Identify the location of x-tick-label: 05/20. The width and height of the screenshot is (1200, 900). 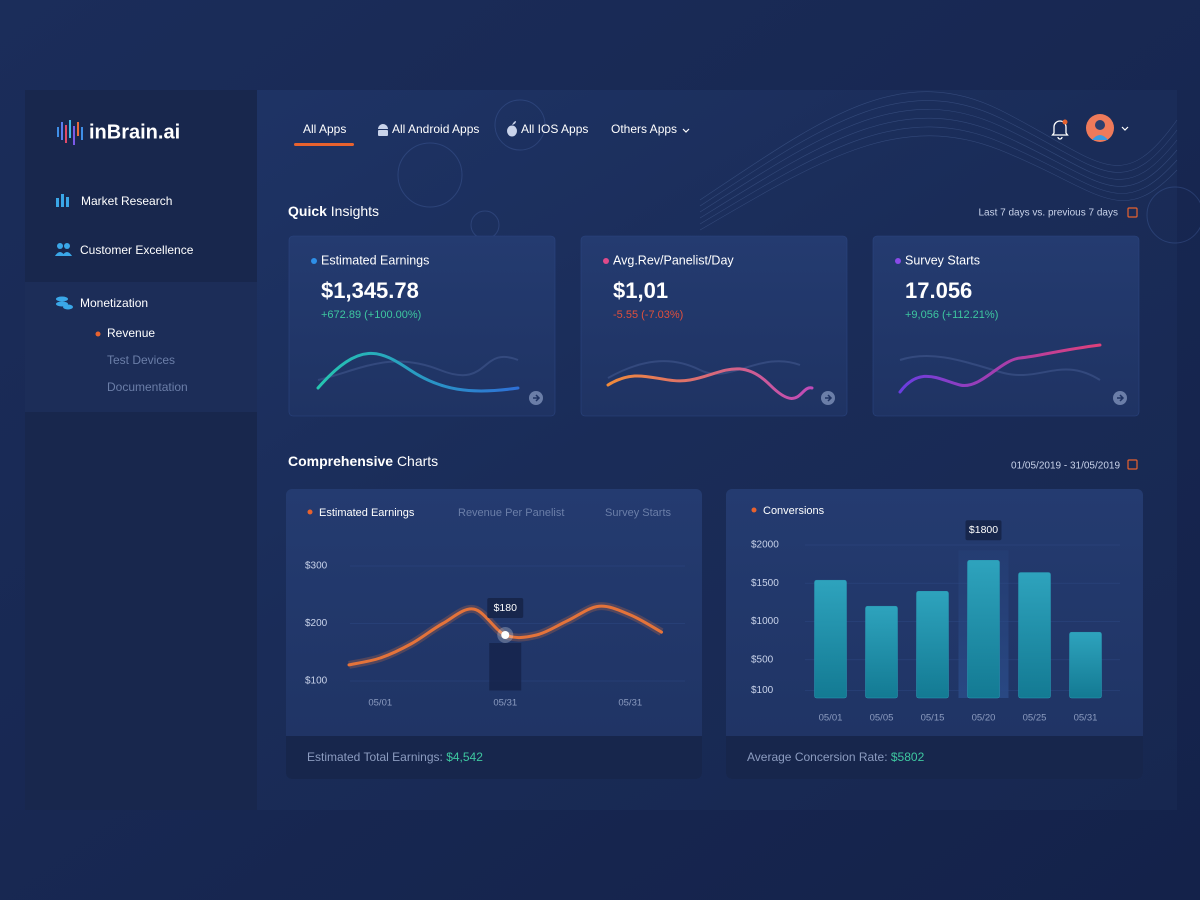
(984, 718).